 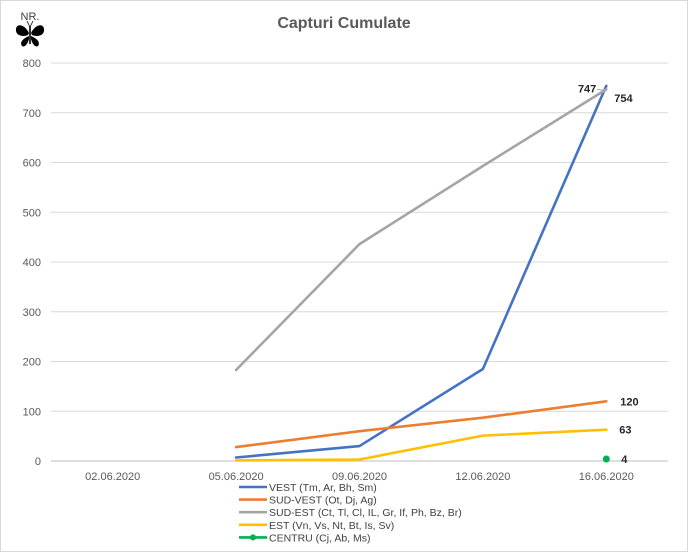 I want to click on x-tick-label: 05.06.2020, so click(x=236, y=477).